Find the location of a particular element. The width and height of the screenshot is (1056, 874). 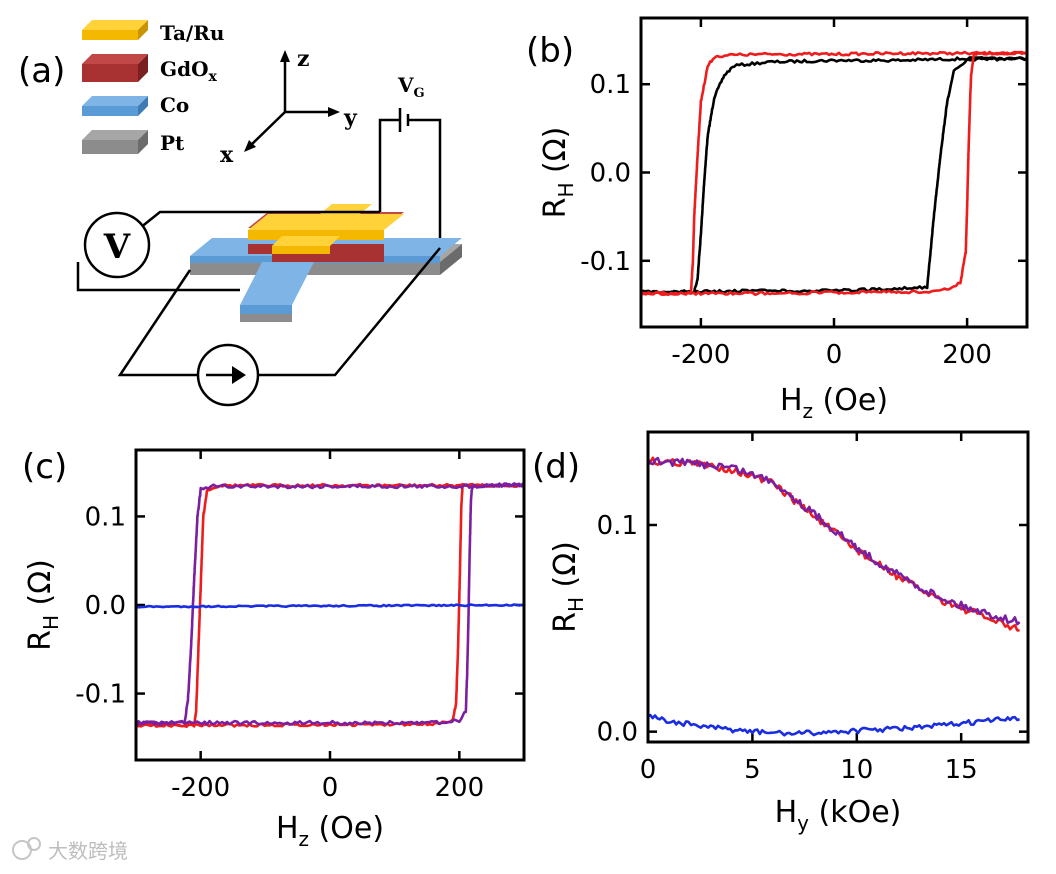

watermark-text: 大数跨境 is located at coordinates (88, 851).